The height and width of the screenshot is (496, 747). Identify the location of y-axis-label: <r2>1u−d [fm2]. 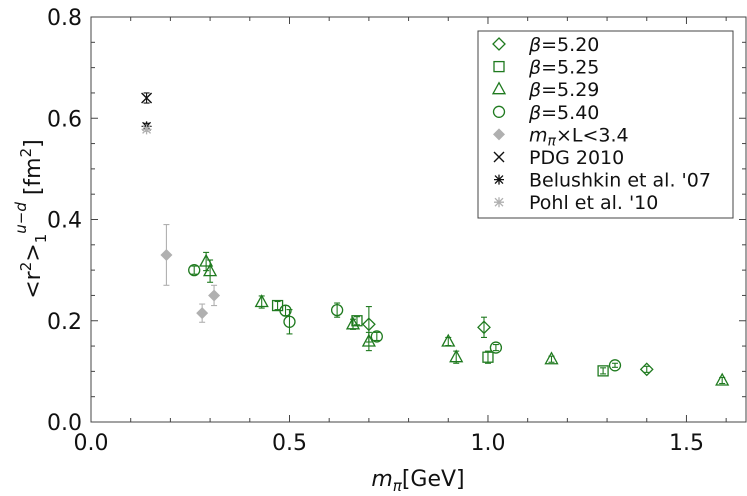
(31, 219).